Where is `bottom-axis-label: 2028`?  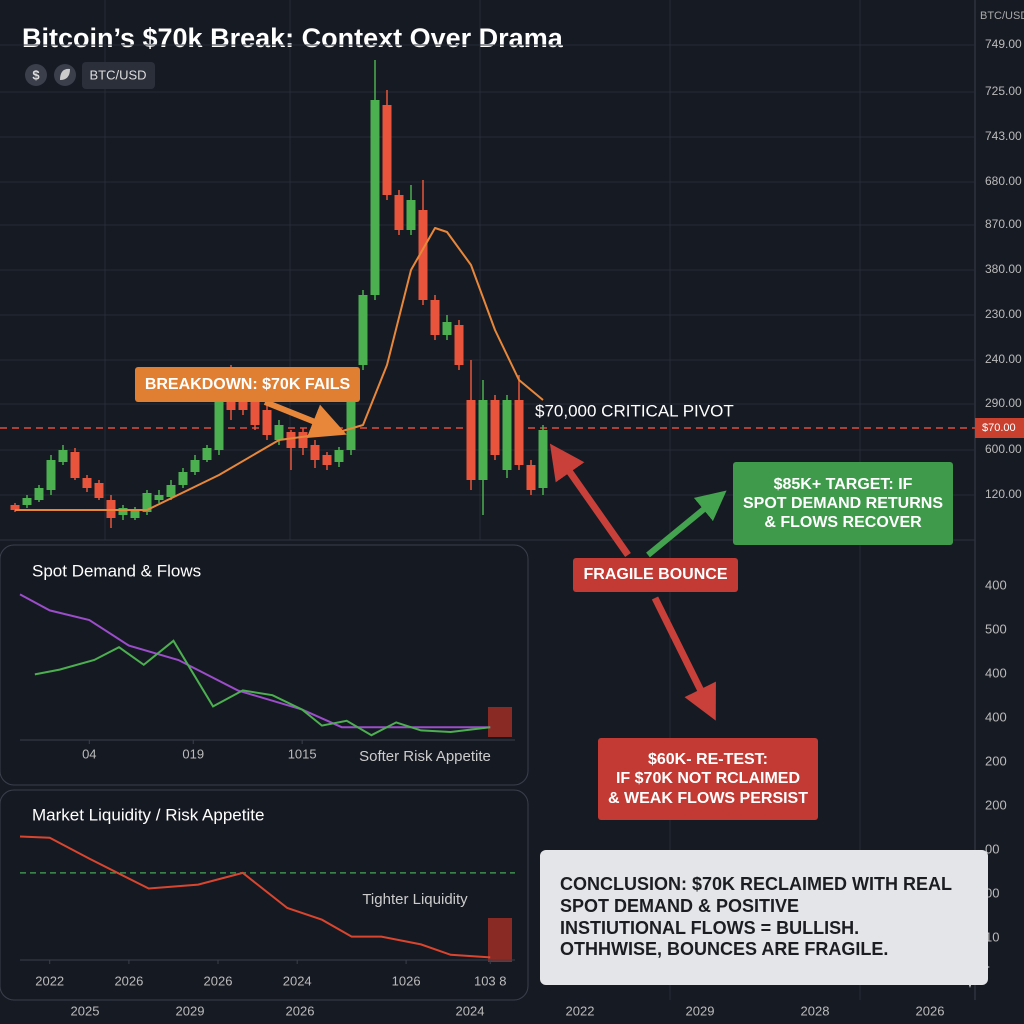 bottom-axis-label: 2028 is located at coordinates (815, 1010).